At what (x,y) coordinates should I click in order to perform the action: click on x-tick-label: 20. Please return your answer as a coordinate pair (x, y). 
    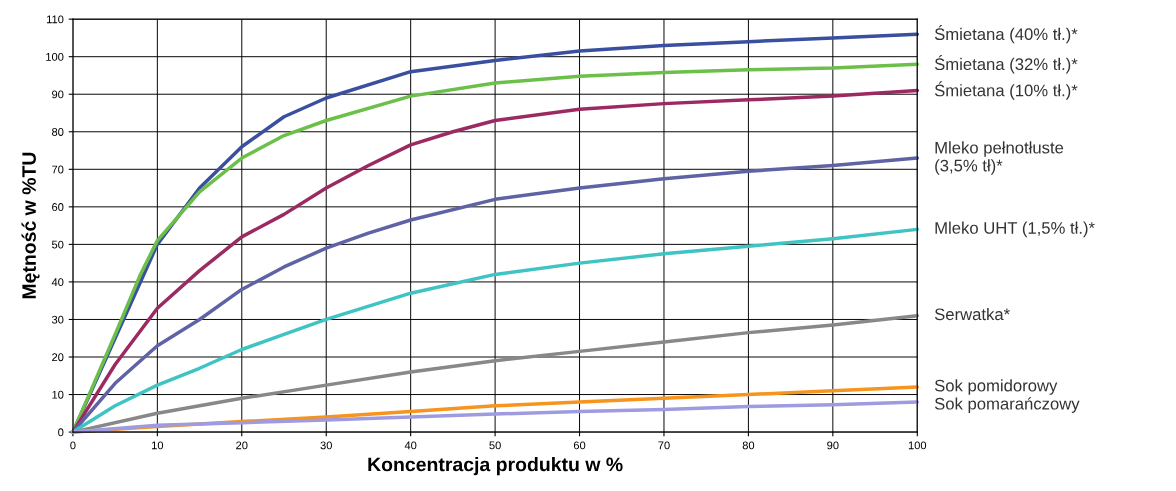
    Looking at the image, I should click on (242, 445).